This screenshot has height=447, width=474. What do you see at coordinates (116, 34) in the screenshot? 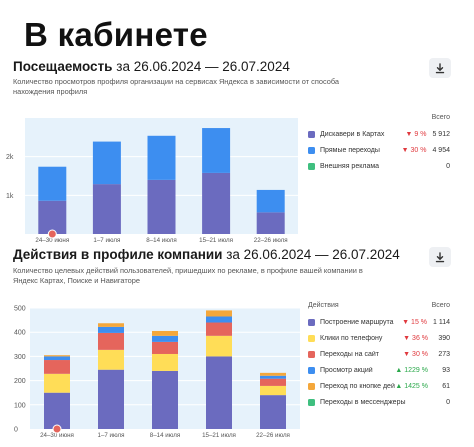
I see `page-title: В кабинете` at bounding box center [116, 34].